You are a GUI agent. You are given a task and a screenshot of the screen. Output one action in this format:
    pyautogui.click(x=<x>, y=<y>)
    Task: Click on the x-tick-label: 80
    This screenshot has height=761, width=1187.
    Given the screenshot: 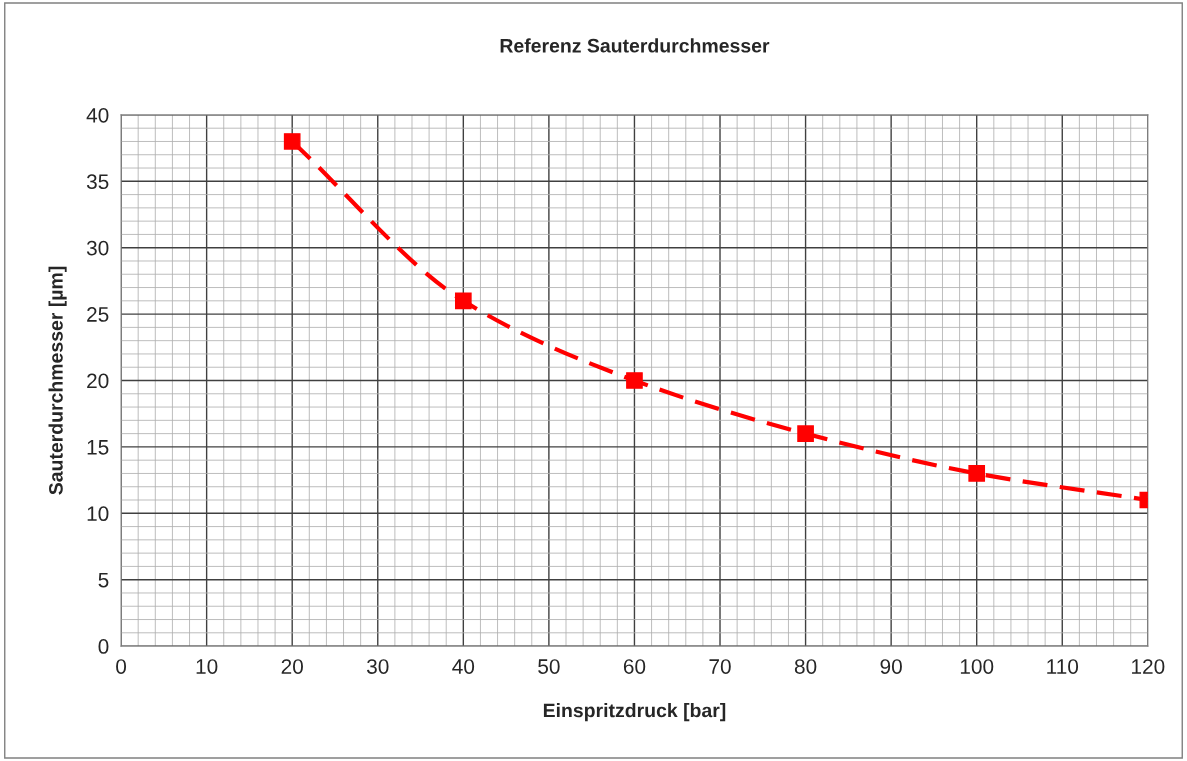 What is the action you would take?
    pyautogui.click(x=805, y=666)
    